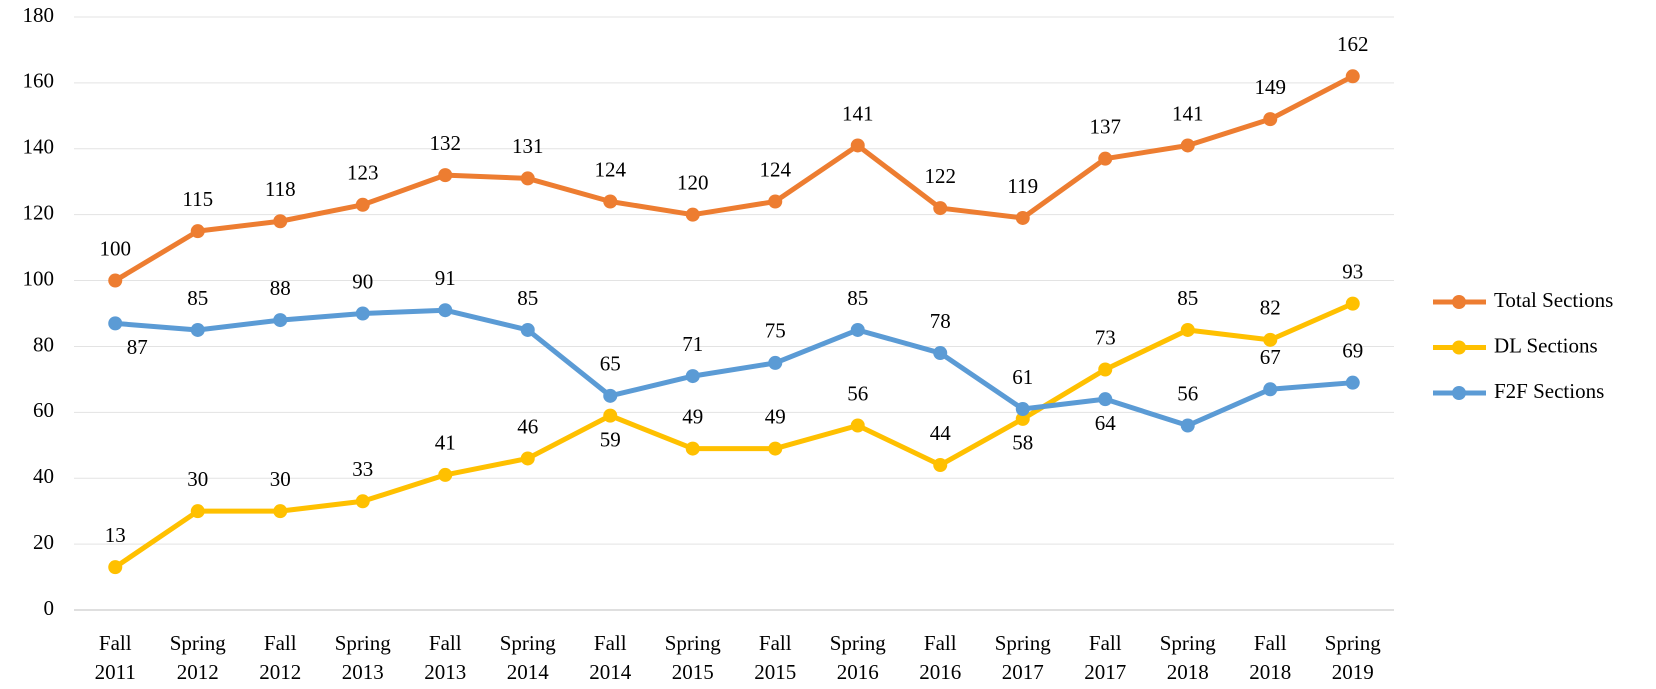 This screenshot has height=689, width=1656. What do you see at coordinates (280, 189) in the screenshot?
I see `data-label: 118` at bounding box center [280, 189].